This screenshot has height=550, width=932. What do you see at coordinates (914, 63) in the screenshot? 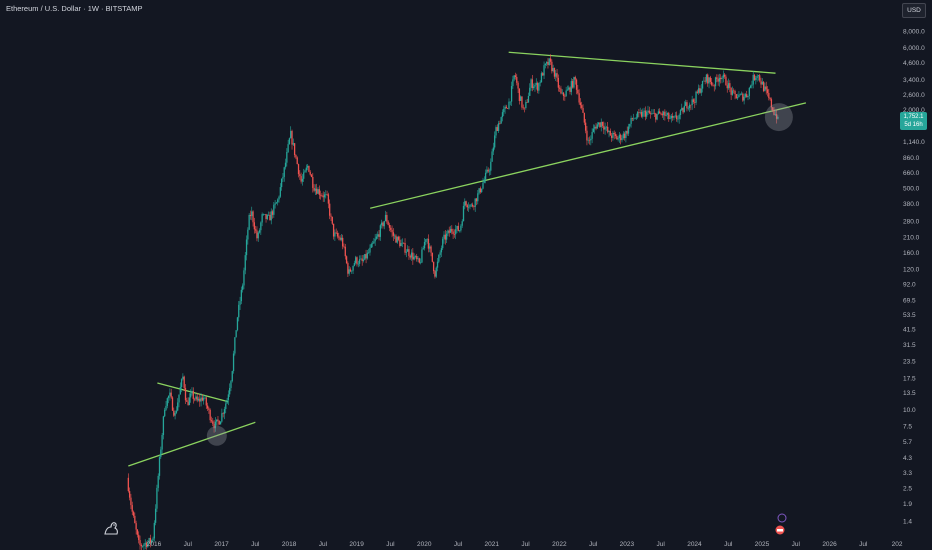
I see `y-tick-label: 4,600.0` at bounding box center [914, 63].